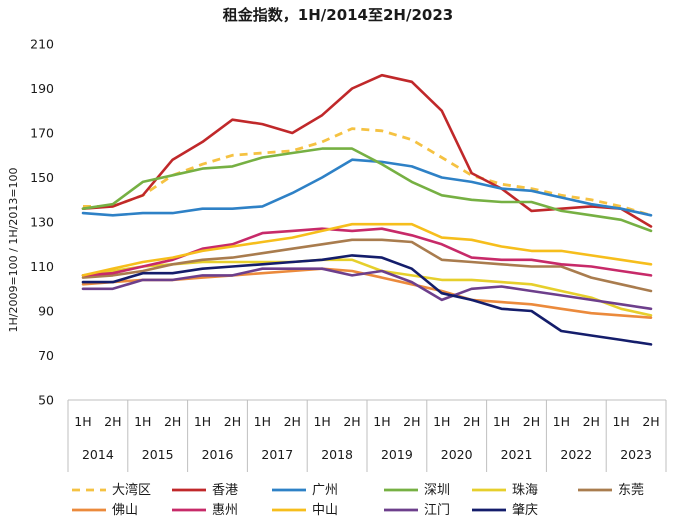  What do you see at coordinates (277, 454) in the screenshot?
I see `x-tick-year-label: 2017` at bounding box center [277, 454].